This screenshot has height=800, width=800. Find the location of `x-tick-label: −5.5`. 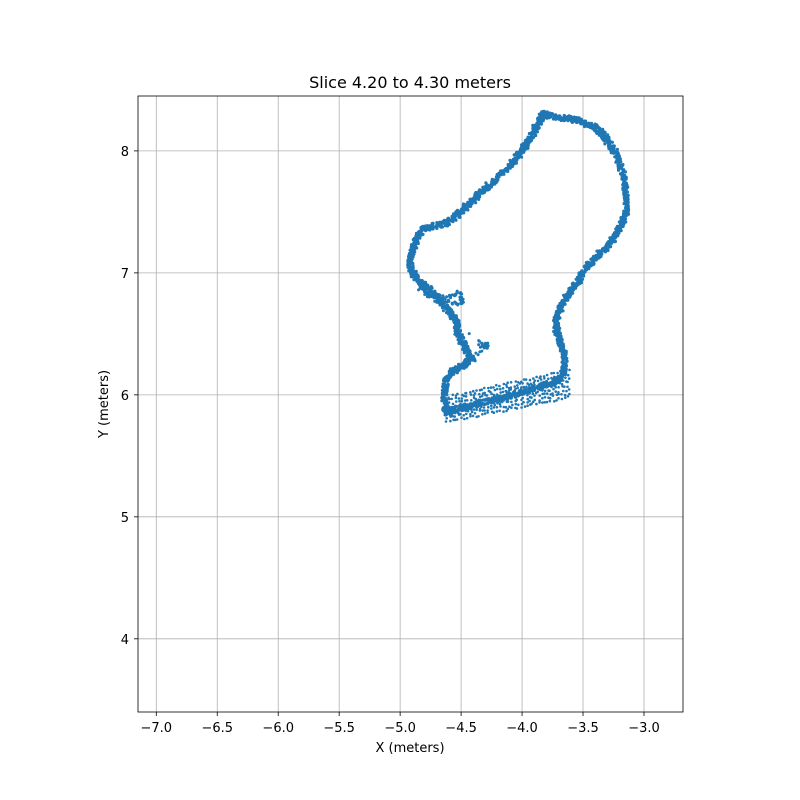

x-tick-label: −5.5 is located at coordinates (339, 728).